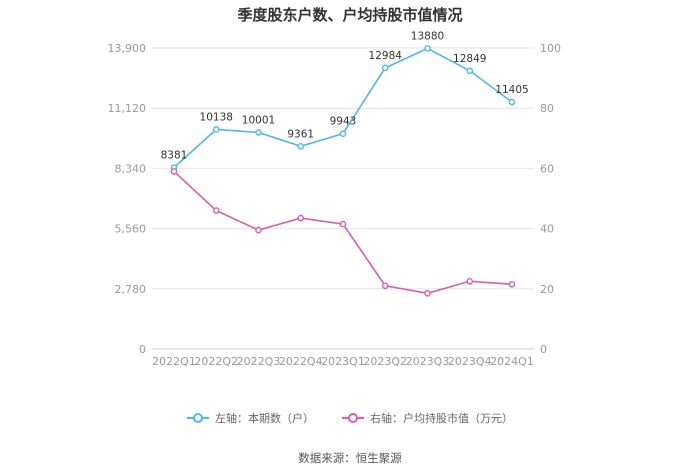 The width and height of the screenshot is (700, 474). I want to click on x-tick-label: 2022Q4, so click(301, 361).